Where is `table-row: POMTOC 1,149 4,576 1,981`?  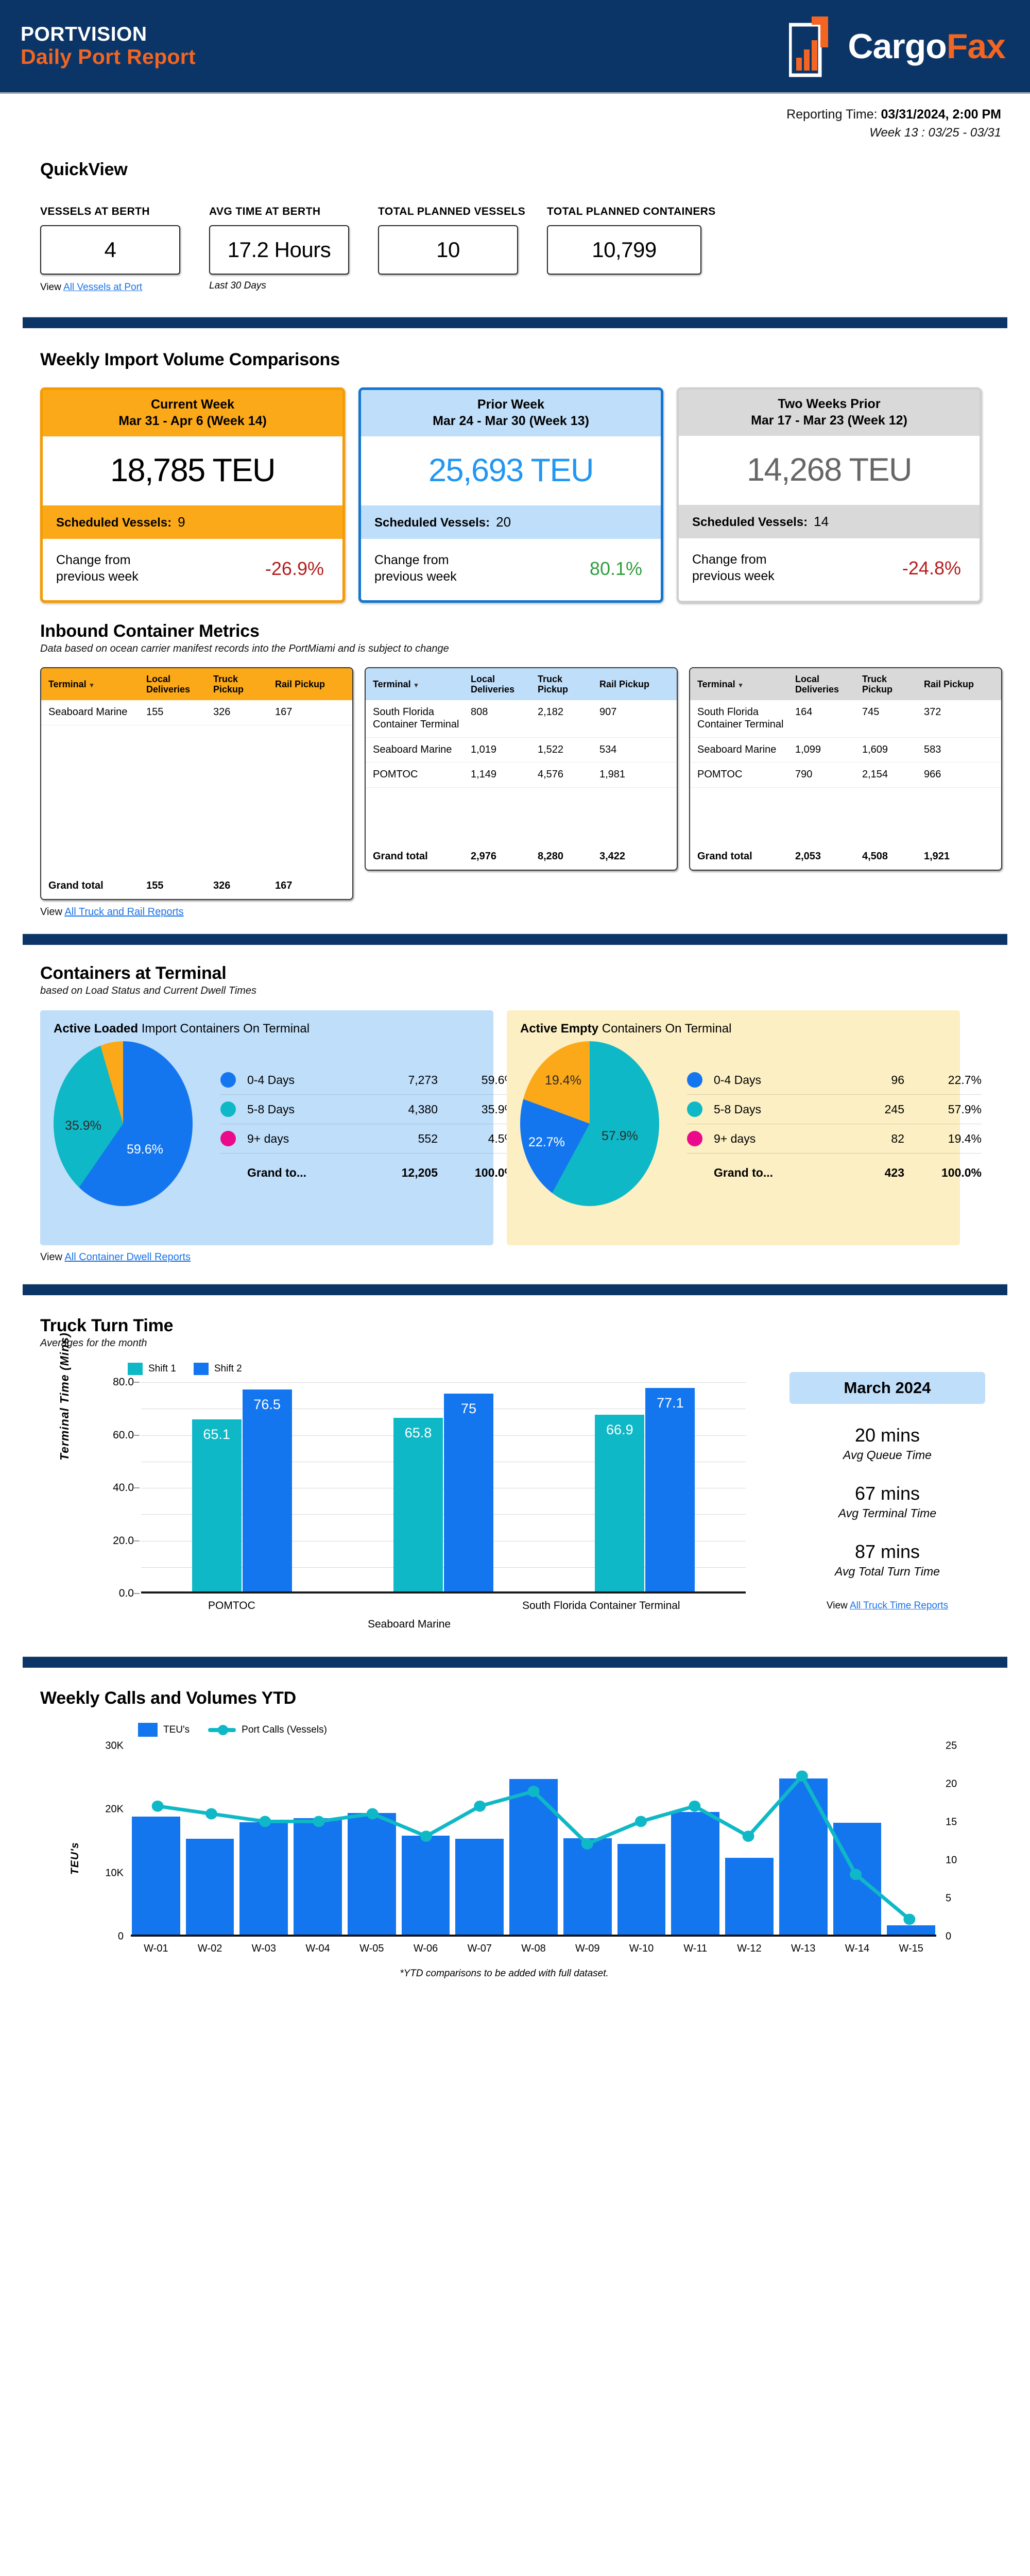
table-row: POMTOC 1,149 4,576 1,981 is located at coordinates (521, 775).